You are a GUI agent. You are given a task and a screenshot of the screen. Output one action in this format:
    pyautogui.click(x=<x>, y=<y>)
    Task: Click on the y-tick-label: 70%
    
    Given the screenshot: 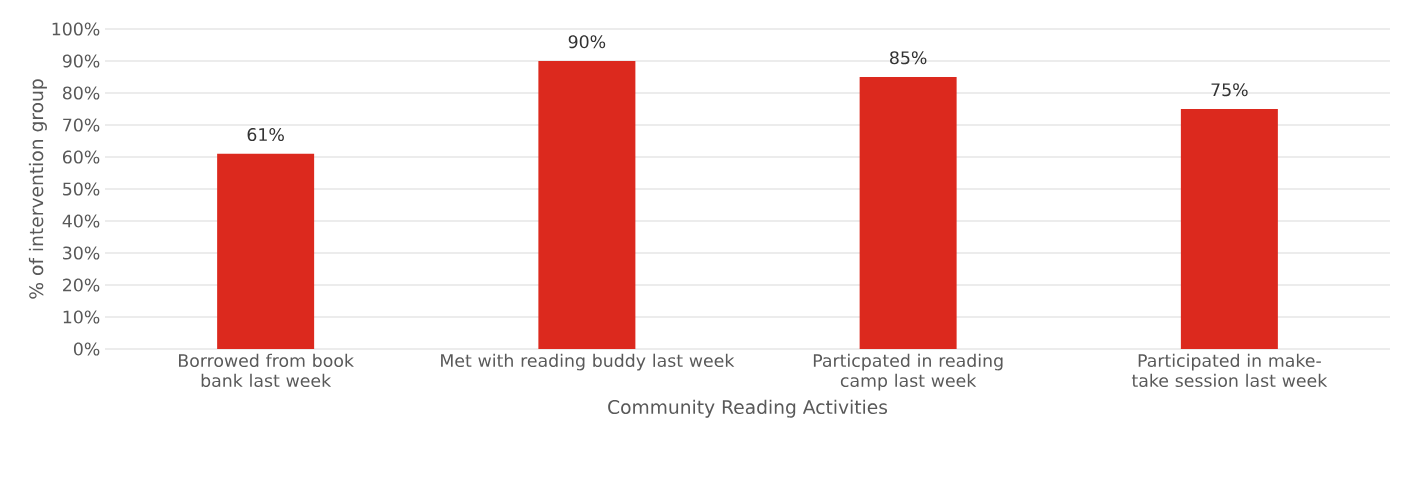 What is the action you would take?
    pyautogui.click(x=81, y=125)
    